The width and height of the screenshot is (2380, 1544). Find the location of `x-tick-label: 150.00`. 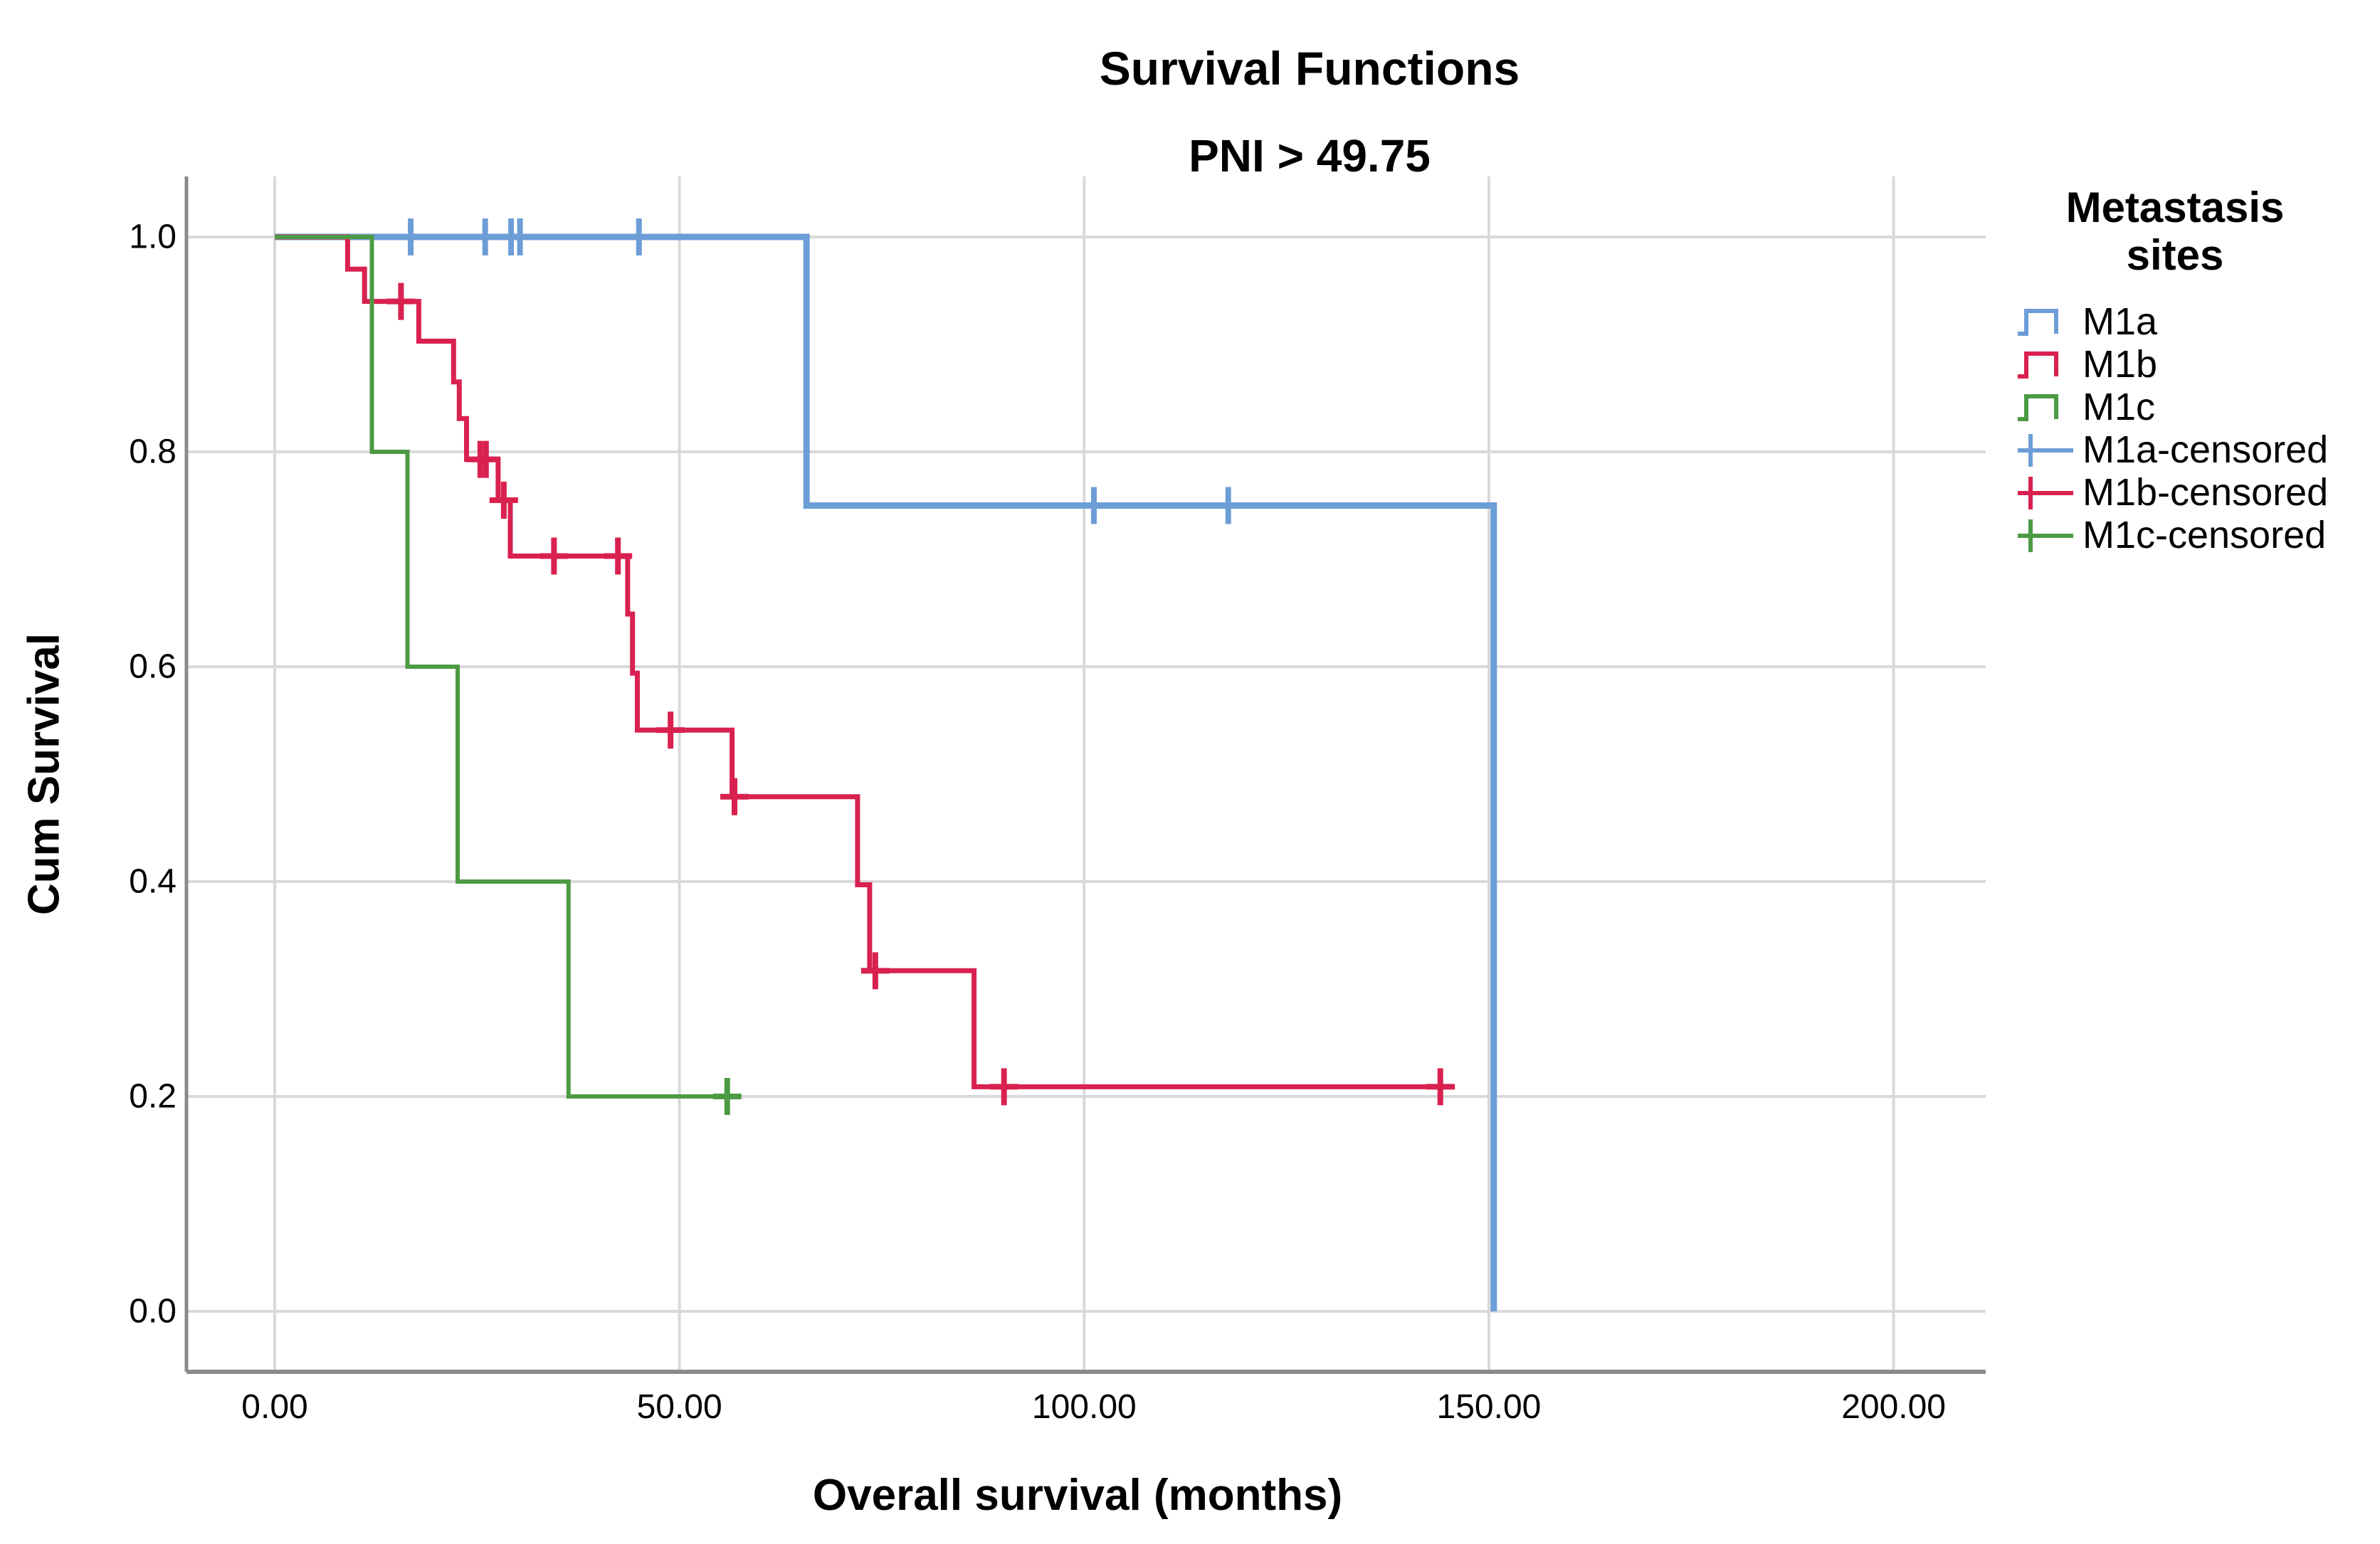

x-tick-label: 150.00 is located at coordinates (1489, 1407).